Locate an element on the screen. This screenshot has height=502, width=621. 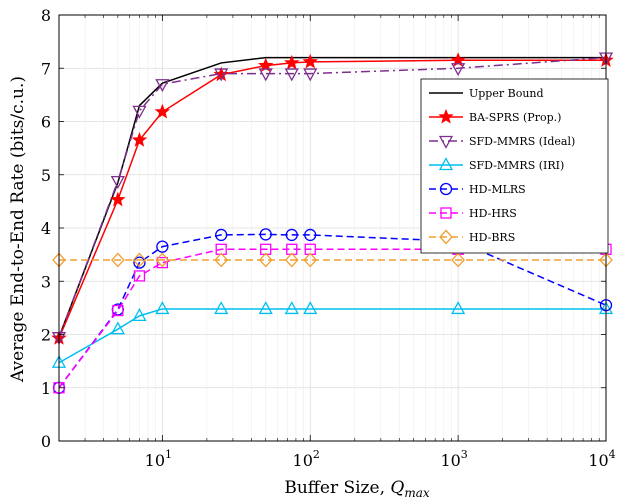
legend-item: SFD-MMRS (IRI) is located at coordinates (496, 164).